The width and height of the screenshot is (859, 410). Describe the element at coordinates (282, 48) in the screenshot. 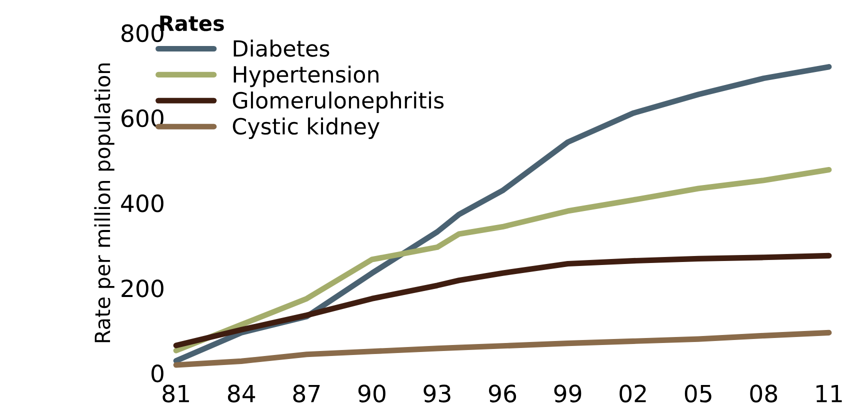

I see `legend-label: Diabetes` at that location.